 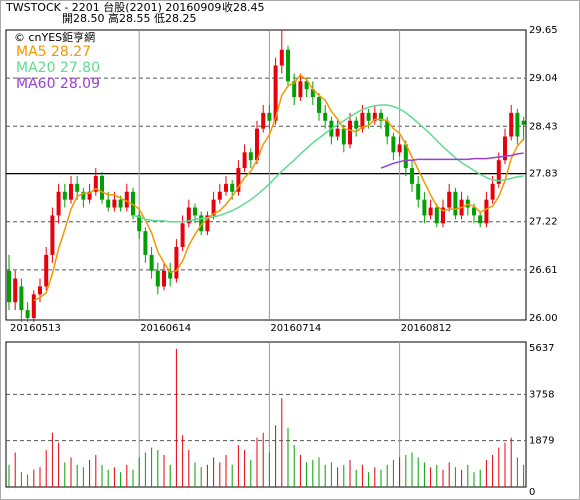 I want to click on volume-tick-label: 5637, so click(x=541, y=348).